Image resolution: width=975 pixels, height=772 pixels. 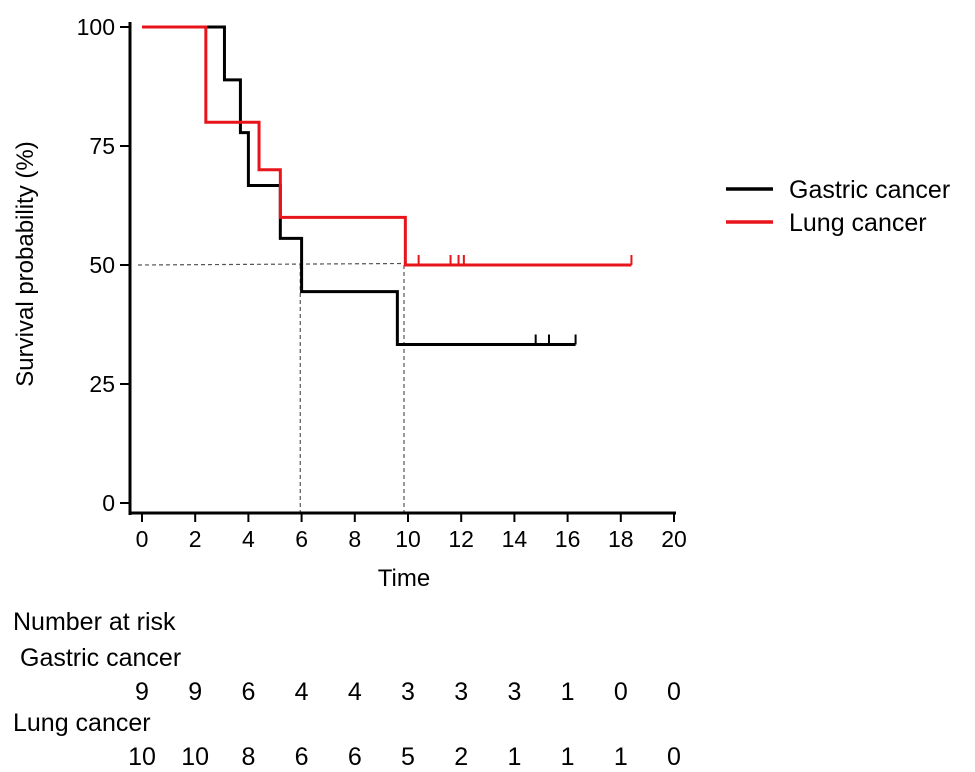 What do you see at coordinates (354, 539) in the screenshot?
I see `x-tick-label: 8` at bounding box center [354, 539].